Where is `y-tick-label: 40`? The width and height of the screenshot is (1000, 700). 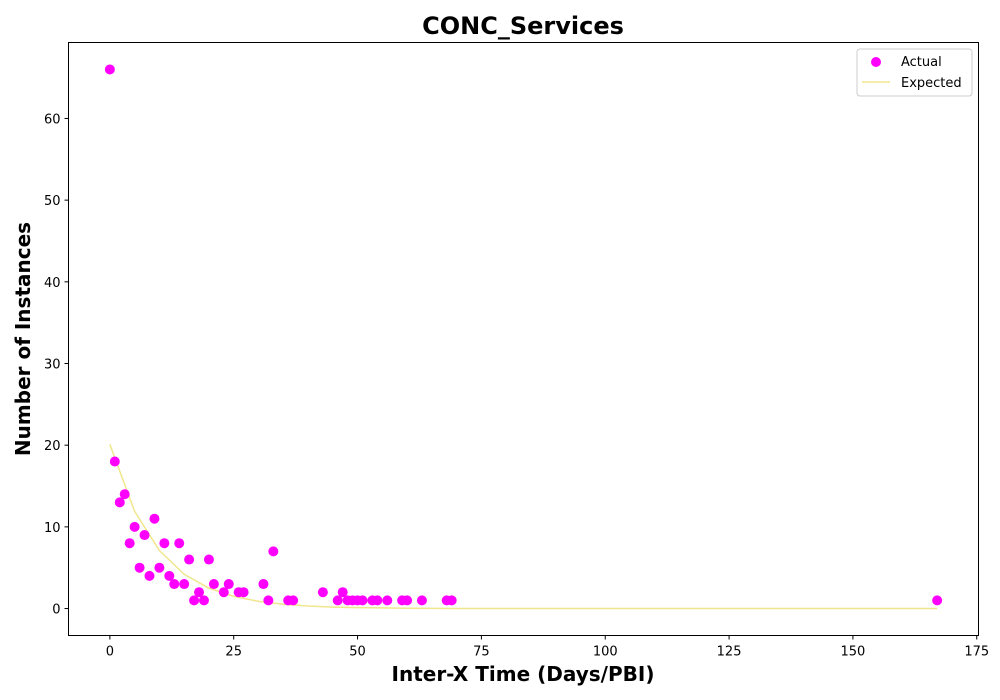 y-tick-label: 40 is located at coordinates (52, 283).